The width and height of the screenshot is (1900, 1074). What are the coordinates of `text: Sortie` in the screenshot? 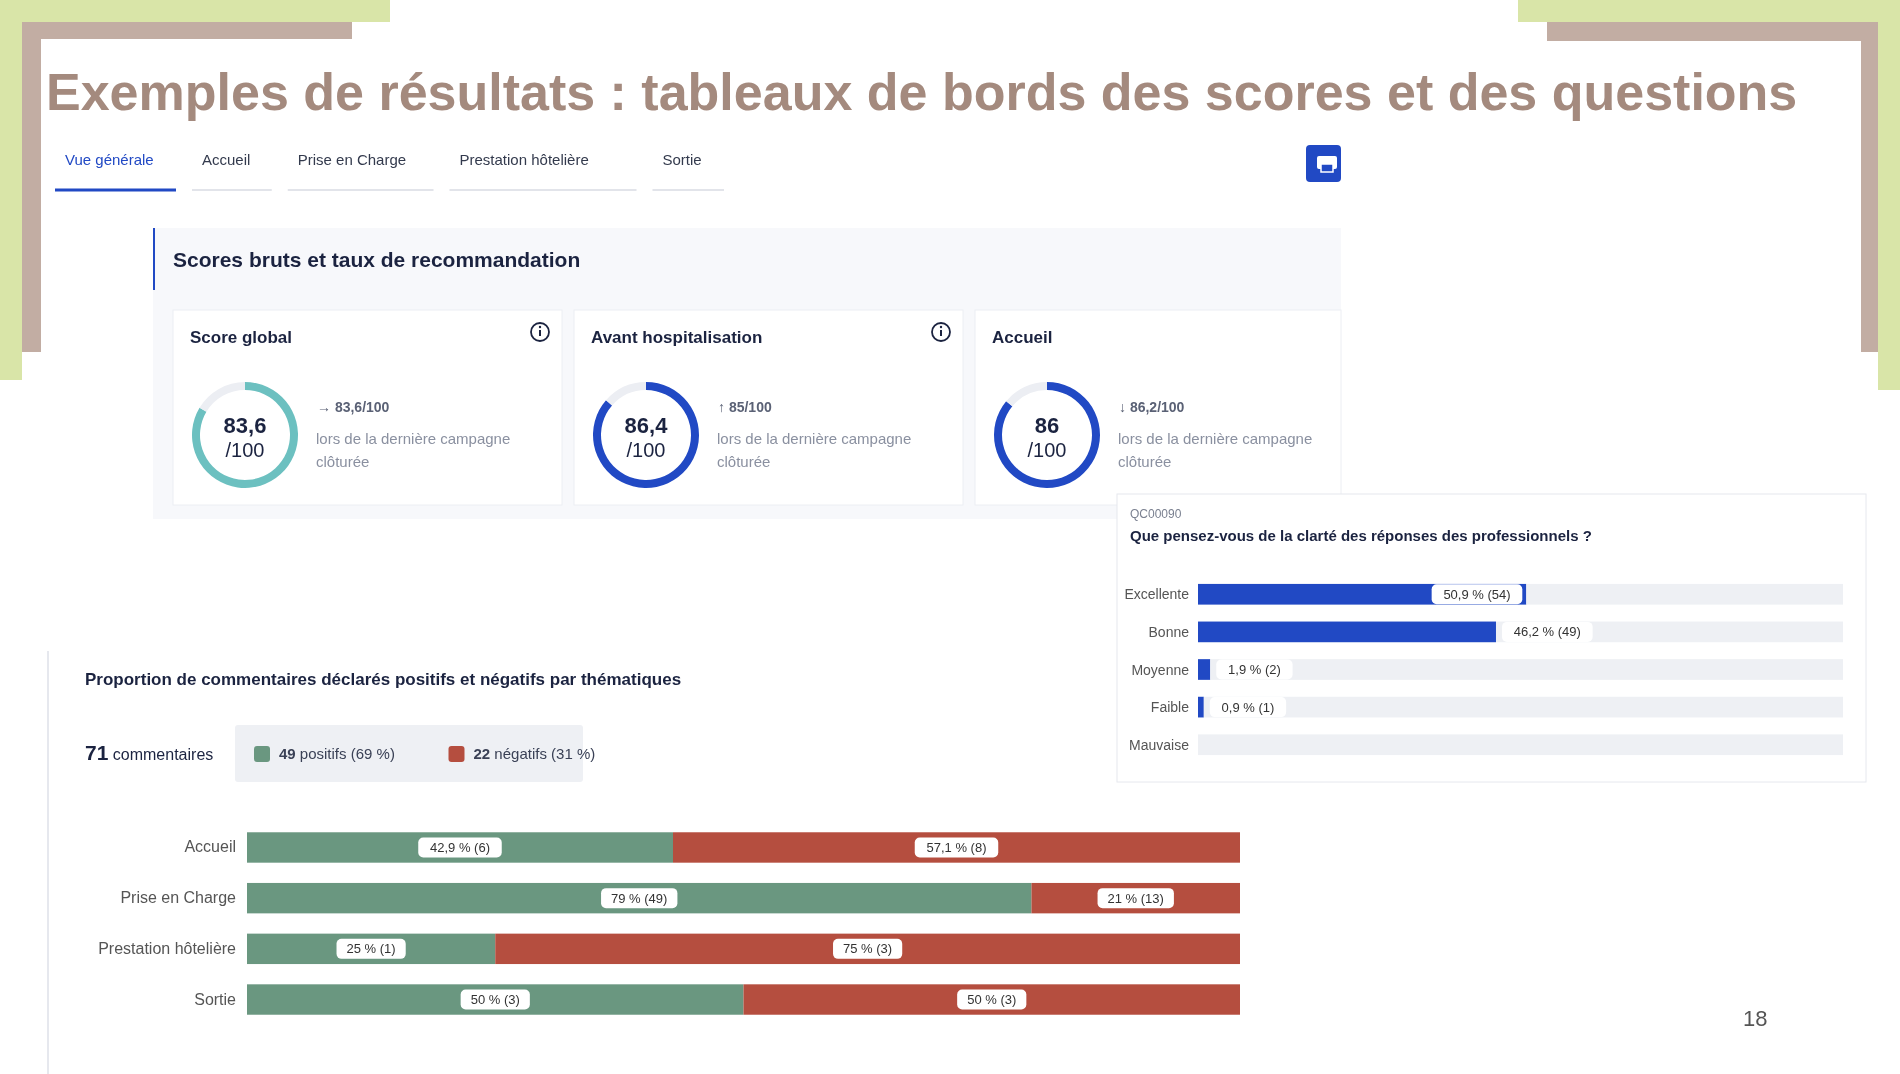 It's located at (682, 159).